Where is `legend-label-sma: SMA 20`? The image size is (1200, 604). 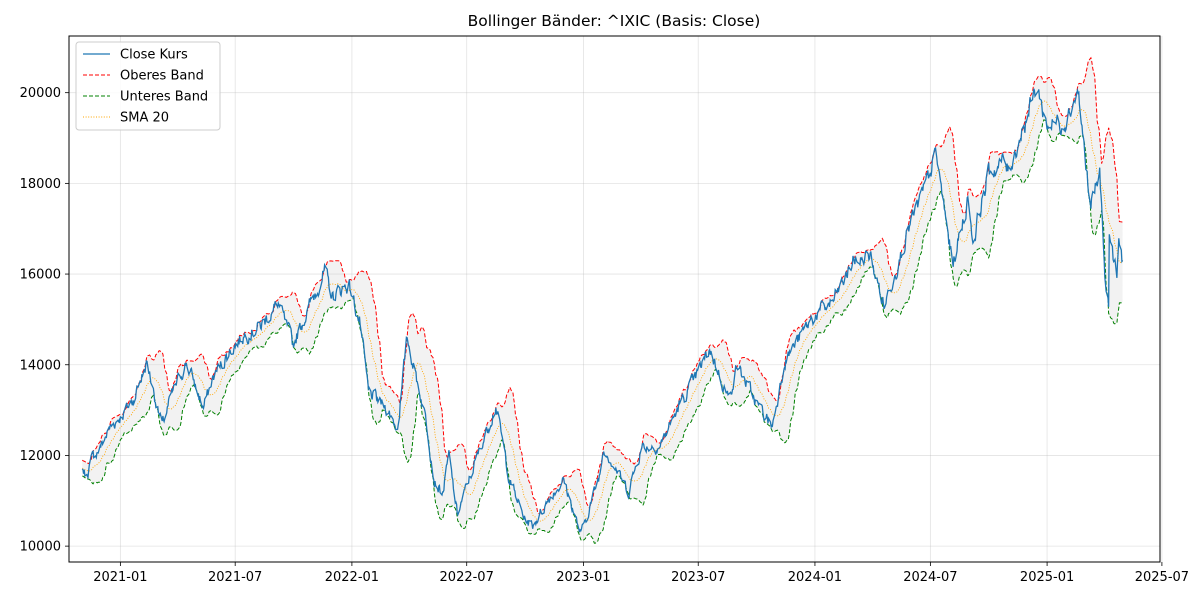 legend-label-sma: SMA 20 is located at coordinates (144, 118).